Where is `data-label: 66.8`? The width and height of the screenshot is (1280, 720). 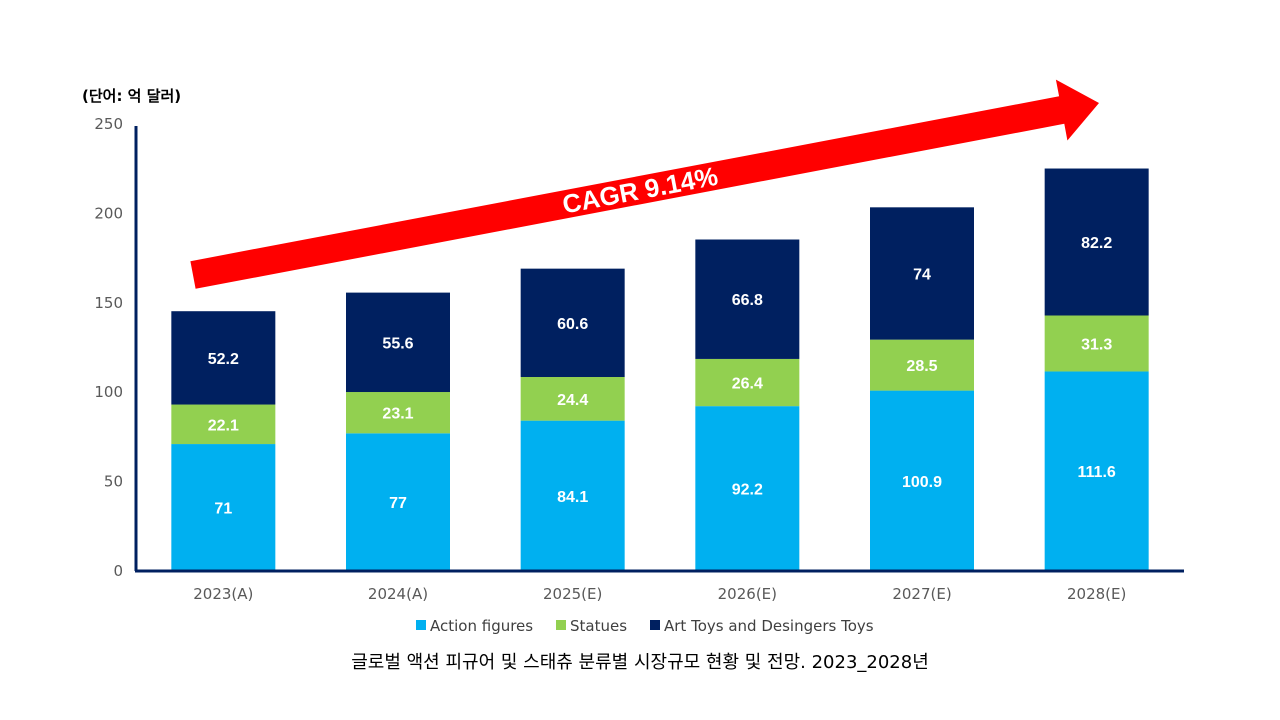
data-label: 66.8 is located at coordinates (747, 300).